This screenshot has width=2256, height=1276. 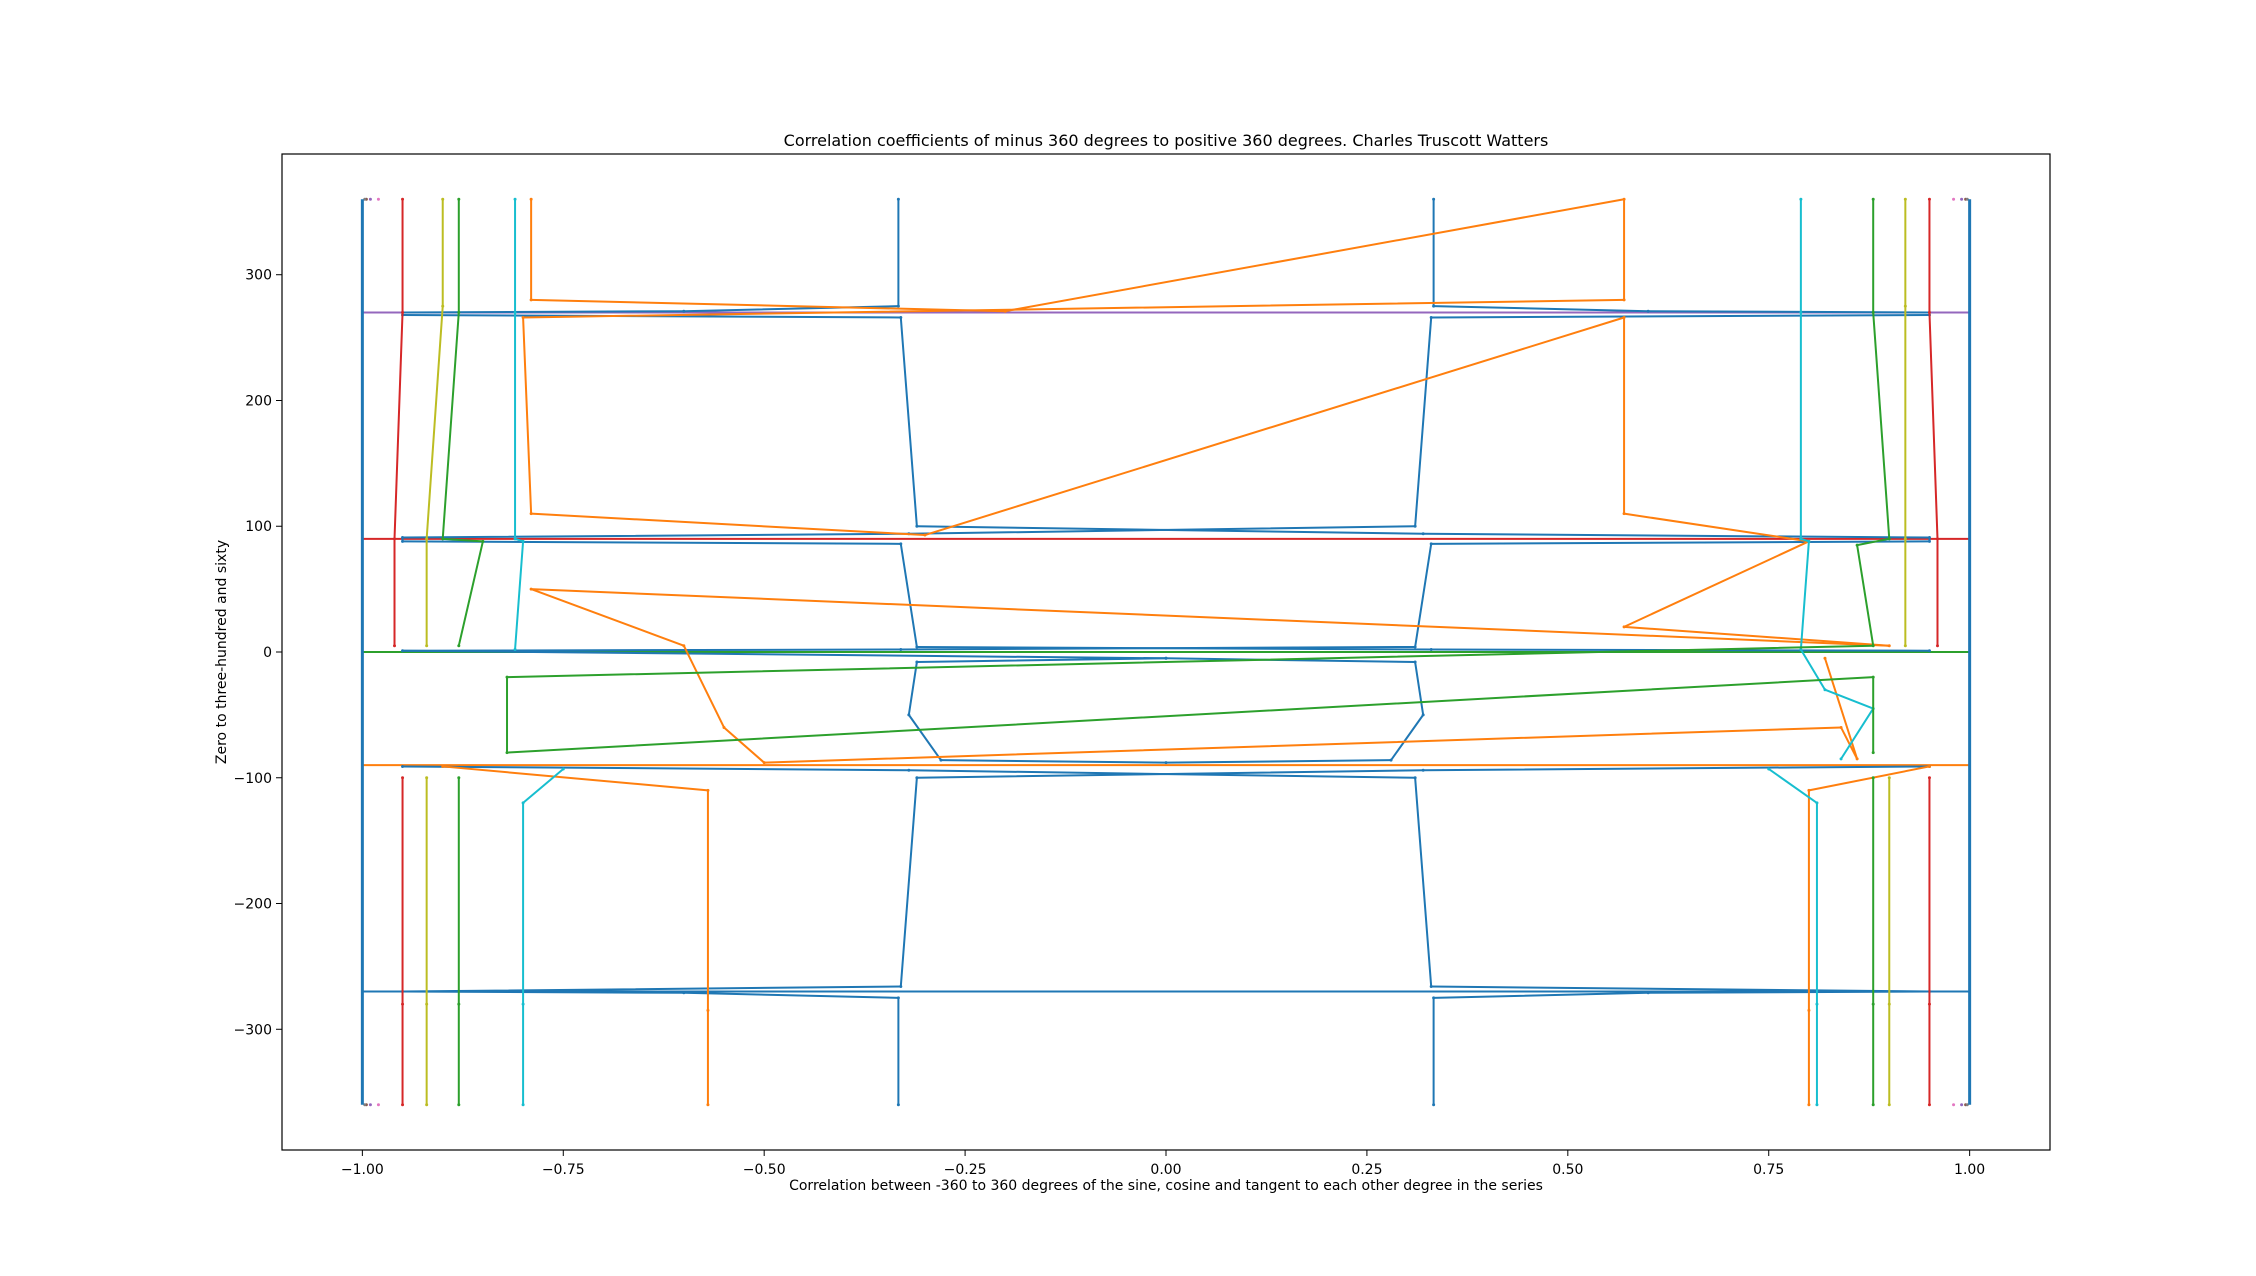 What do you see at coordinates (258, 653) in the screenshot?
I see `y-axis-ticks: −300 −200 −100 0 100 200 300` at bounding box center [258, 653].